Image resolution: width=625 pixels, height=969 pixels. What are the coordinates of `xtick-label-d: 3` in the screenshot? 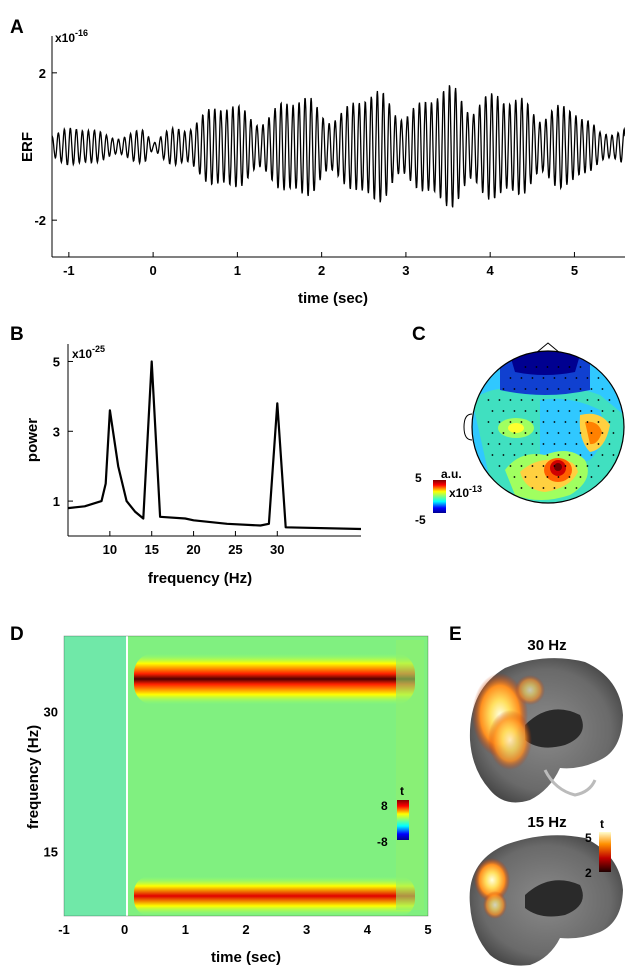 It's located at (306, 929).